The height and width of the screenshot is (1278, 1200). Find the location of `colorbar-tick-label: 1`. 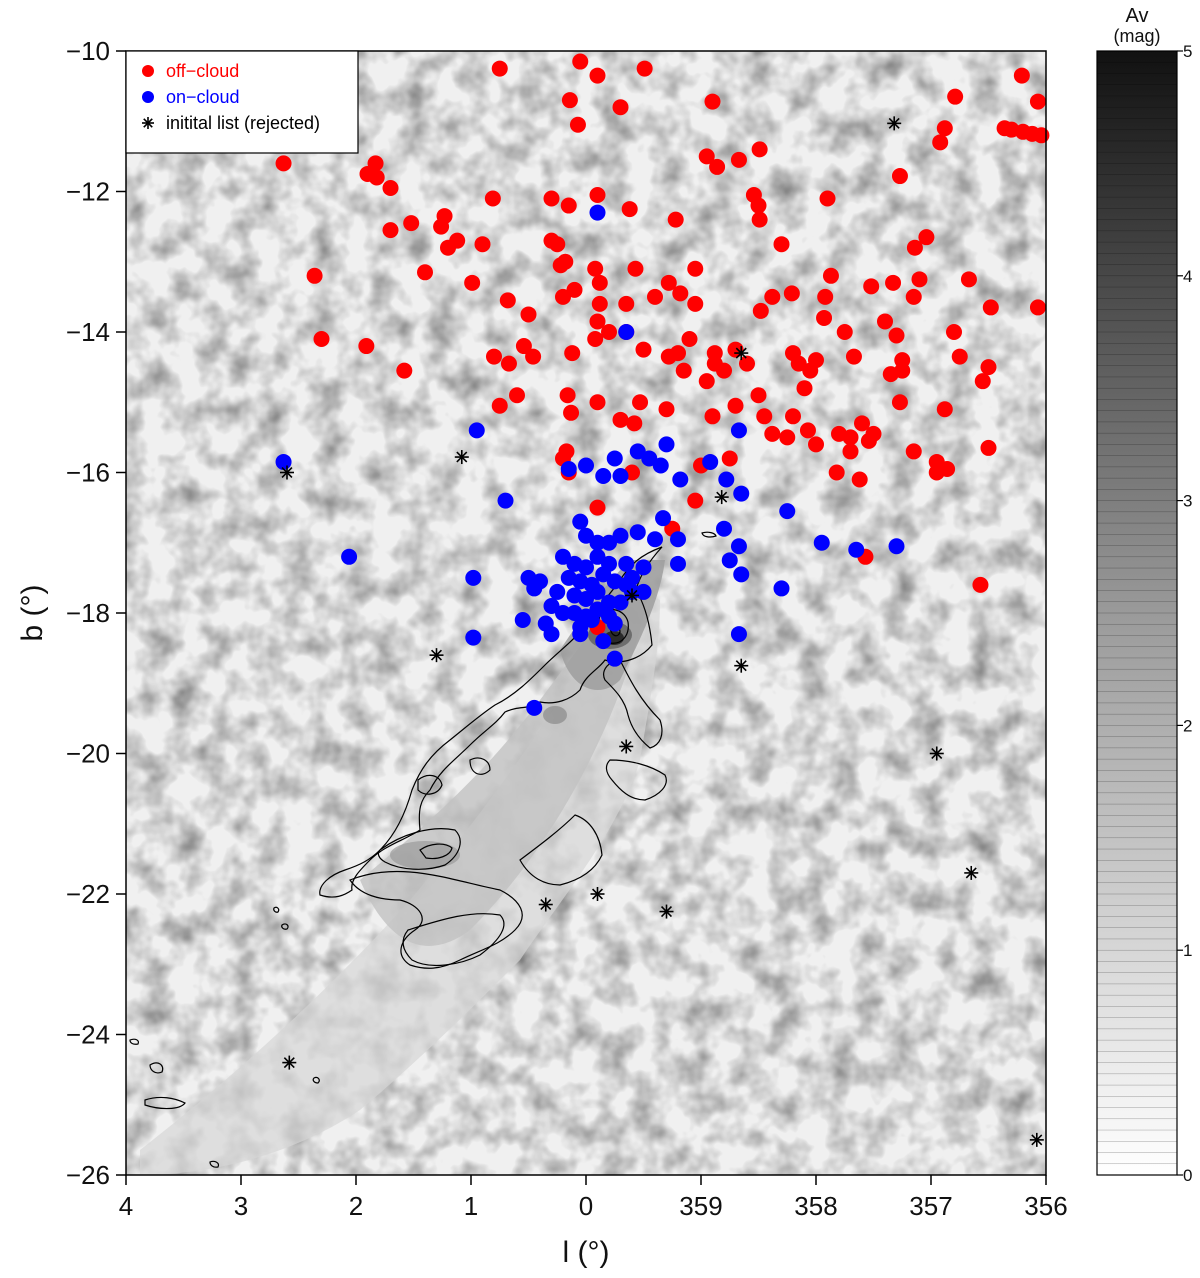

colorbar-tick-label: 1 is located at coordinates (1187, 950).